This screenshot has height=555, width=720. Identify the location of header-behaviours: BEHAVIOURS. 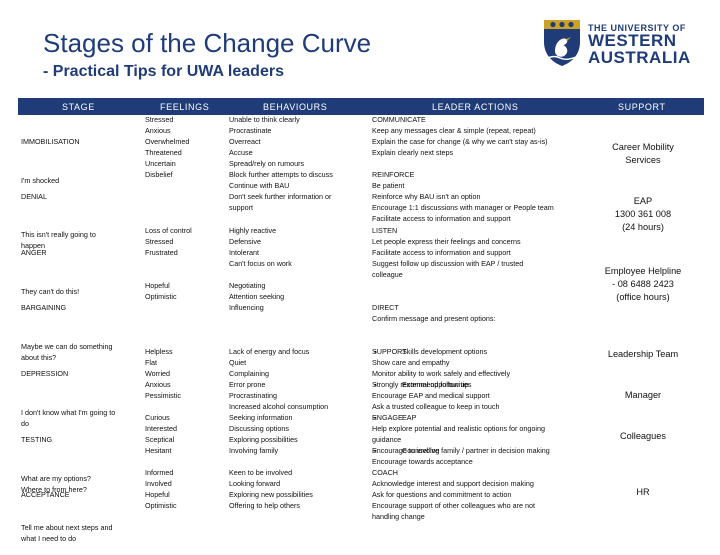
(295, 107).